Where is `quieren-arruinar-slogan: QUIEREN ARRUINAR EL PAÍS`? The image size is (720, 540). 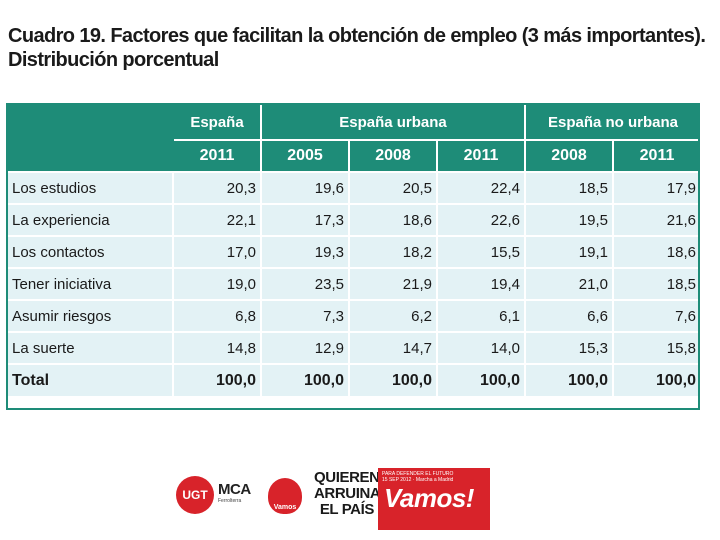 quieren-arruinar-slogan: QUIEREN ARRUINAR EL PAÍS is located at coordinates (352, 493).